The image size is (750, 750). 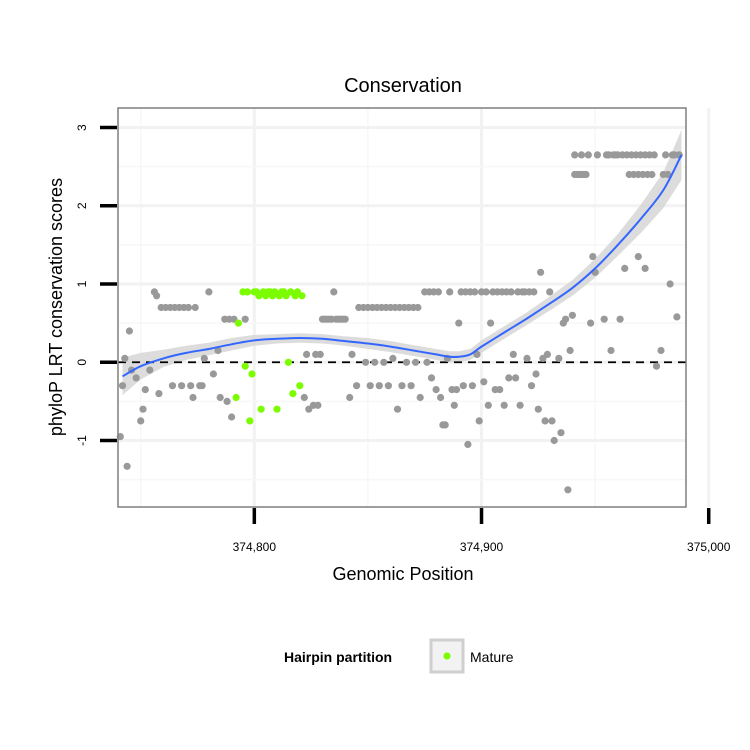 I want to click on y-tick-label: 2, so click(x=82, y=205).